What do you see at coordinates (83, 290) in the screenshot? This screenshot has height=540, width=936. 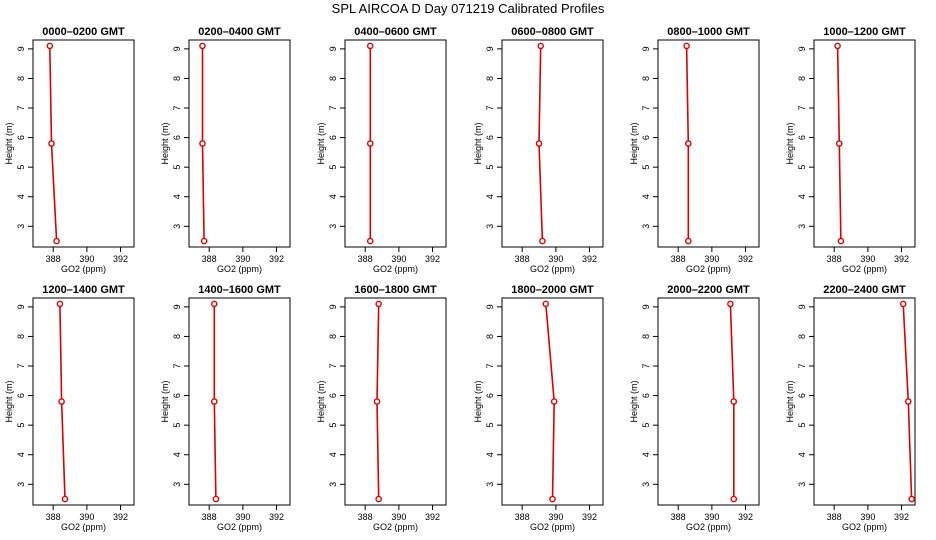 I see `panel-title: 1200–1400 GMT` at bounding box center [83, 290].